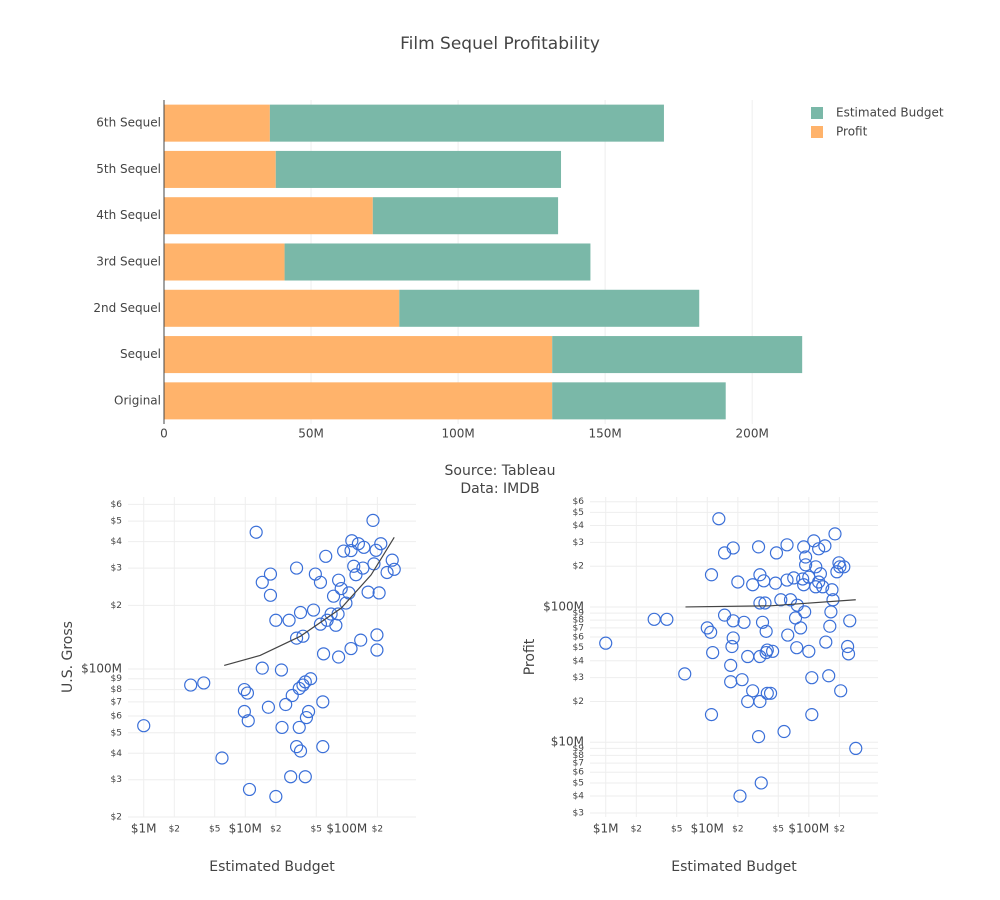 The height and width of the screenshot is (900, 1000). What do you see at coordinates (578, 567) in the screenshot?
I see `y-tick-label: $2` at bounding box center [578, 567].